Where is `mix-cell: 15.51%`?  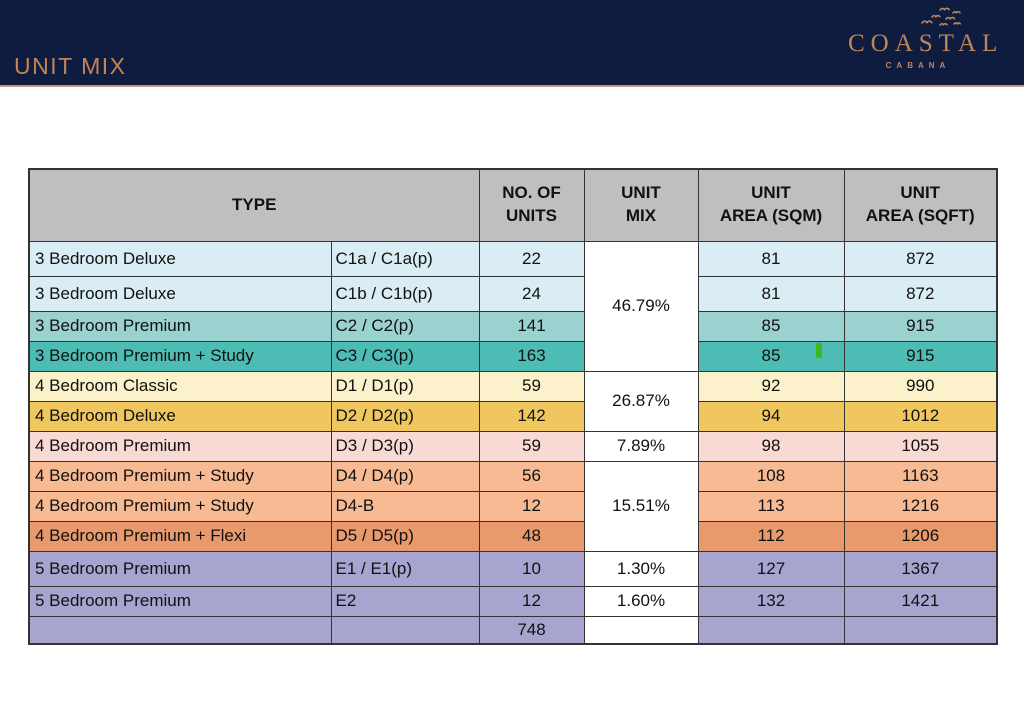
mix-cell: 15.51% is located at coordinates (641, 506).